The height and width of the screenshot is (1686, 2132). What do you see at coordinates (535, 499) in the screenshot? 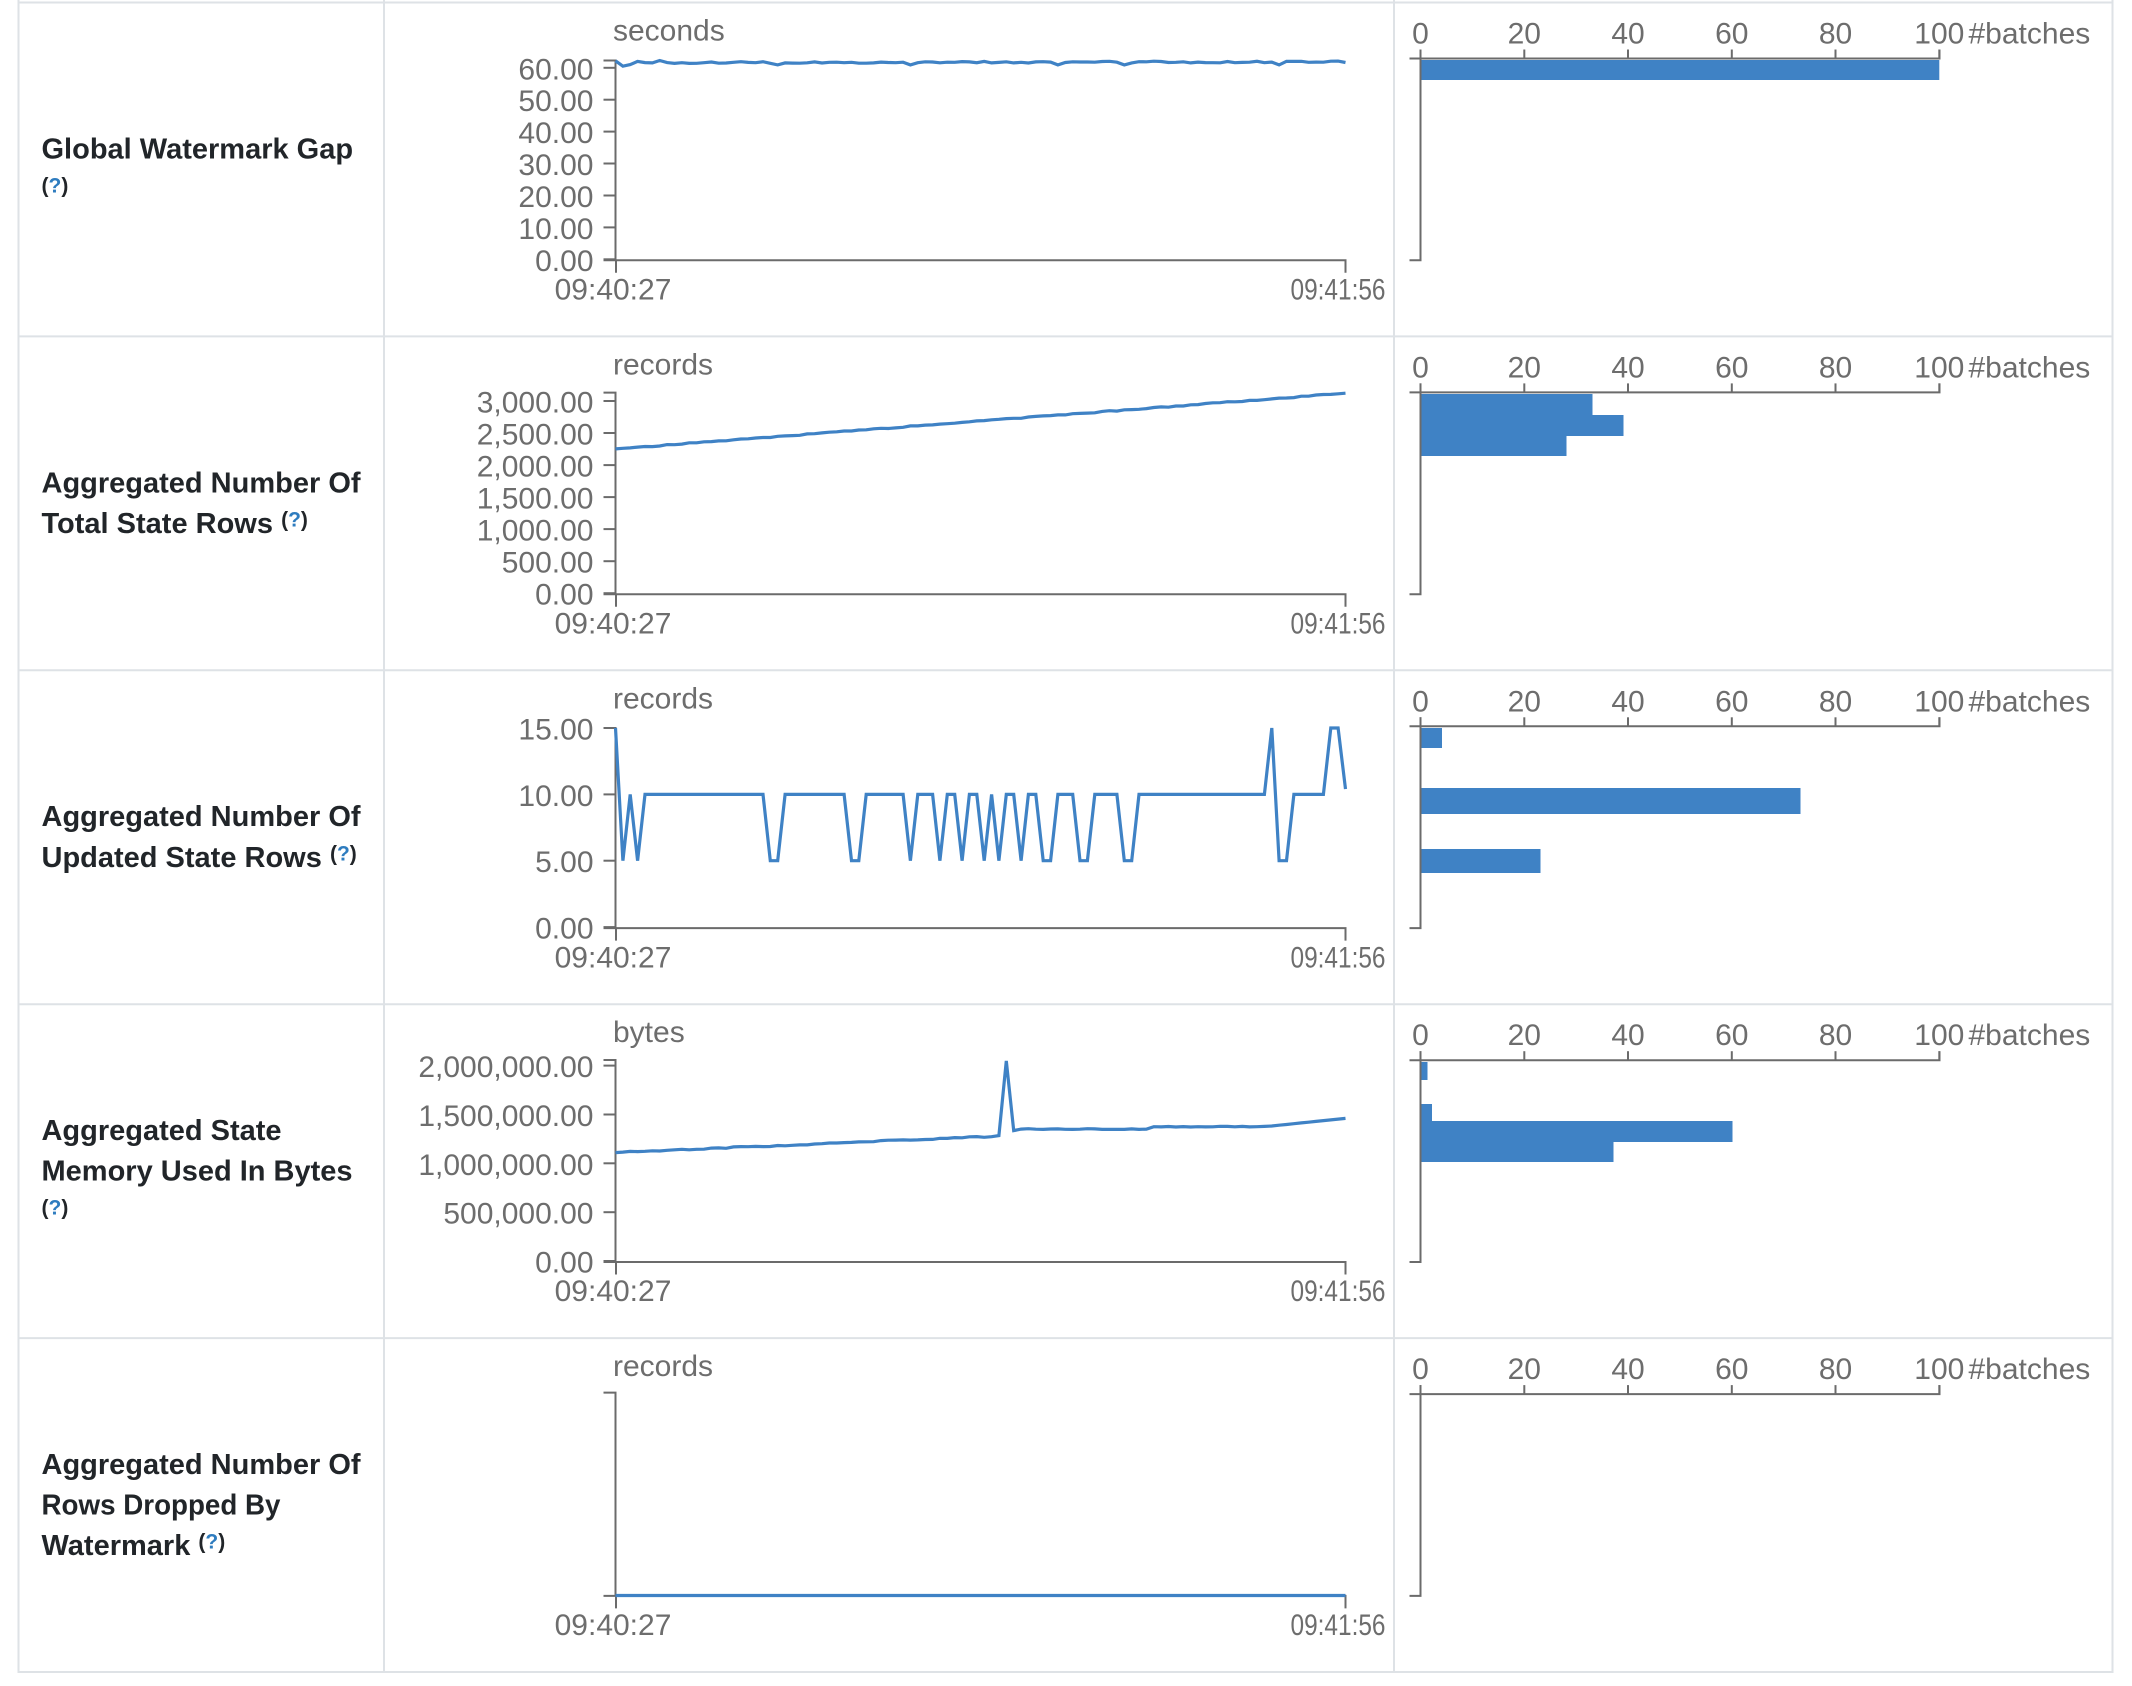
I see `svg-text: 1,500.00` at bounding box center [535, 499].